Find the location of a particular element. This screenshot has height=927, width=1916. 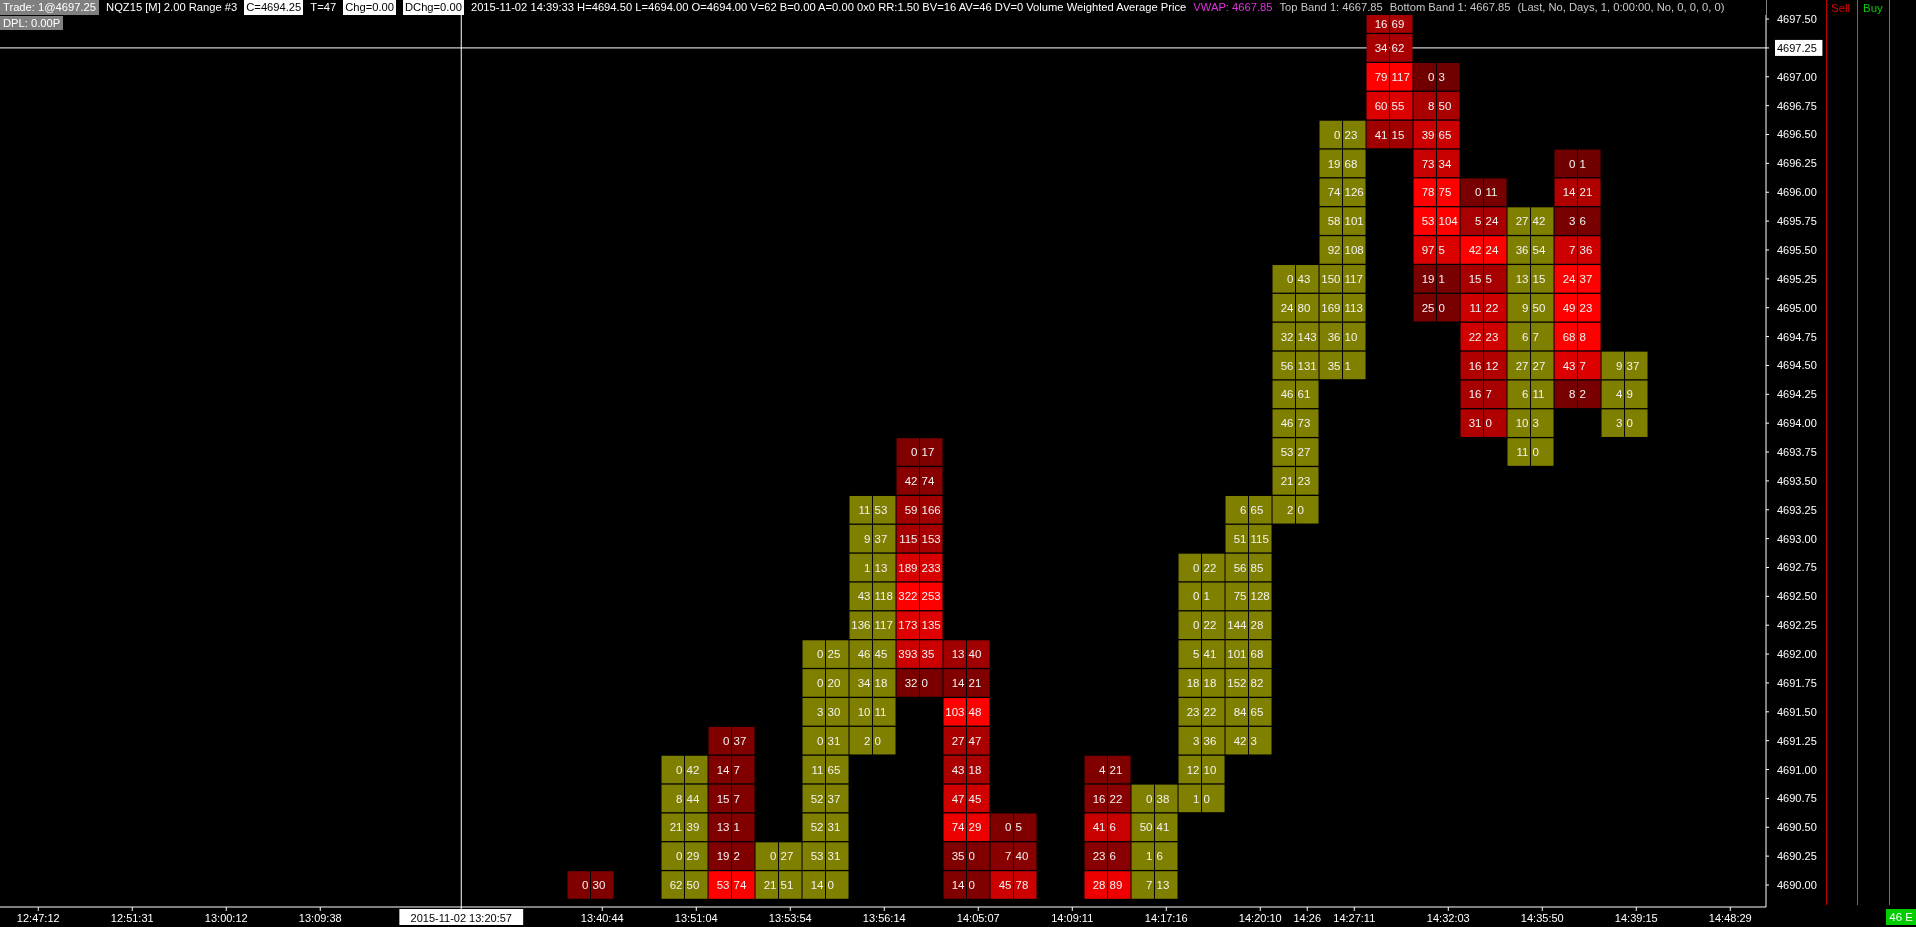

data-label: 47 is located at coordinates (958, 798).